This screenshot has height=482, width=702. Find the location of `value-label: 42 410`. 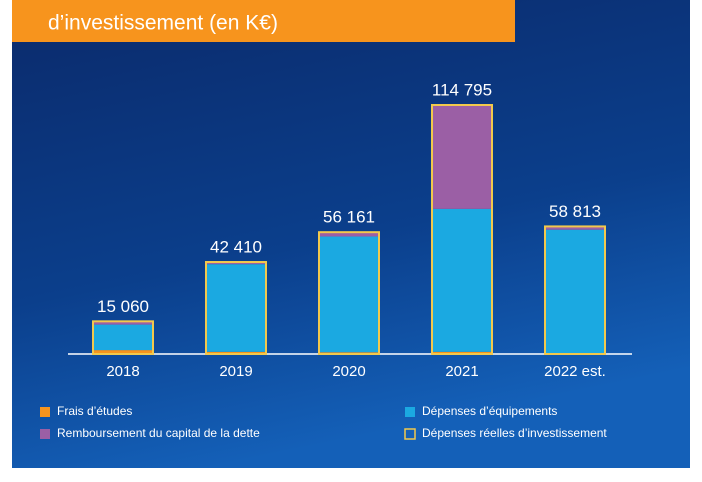

value-label: 42 410 is located at coordinates (236, 246).